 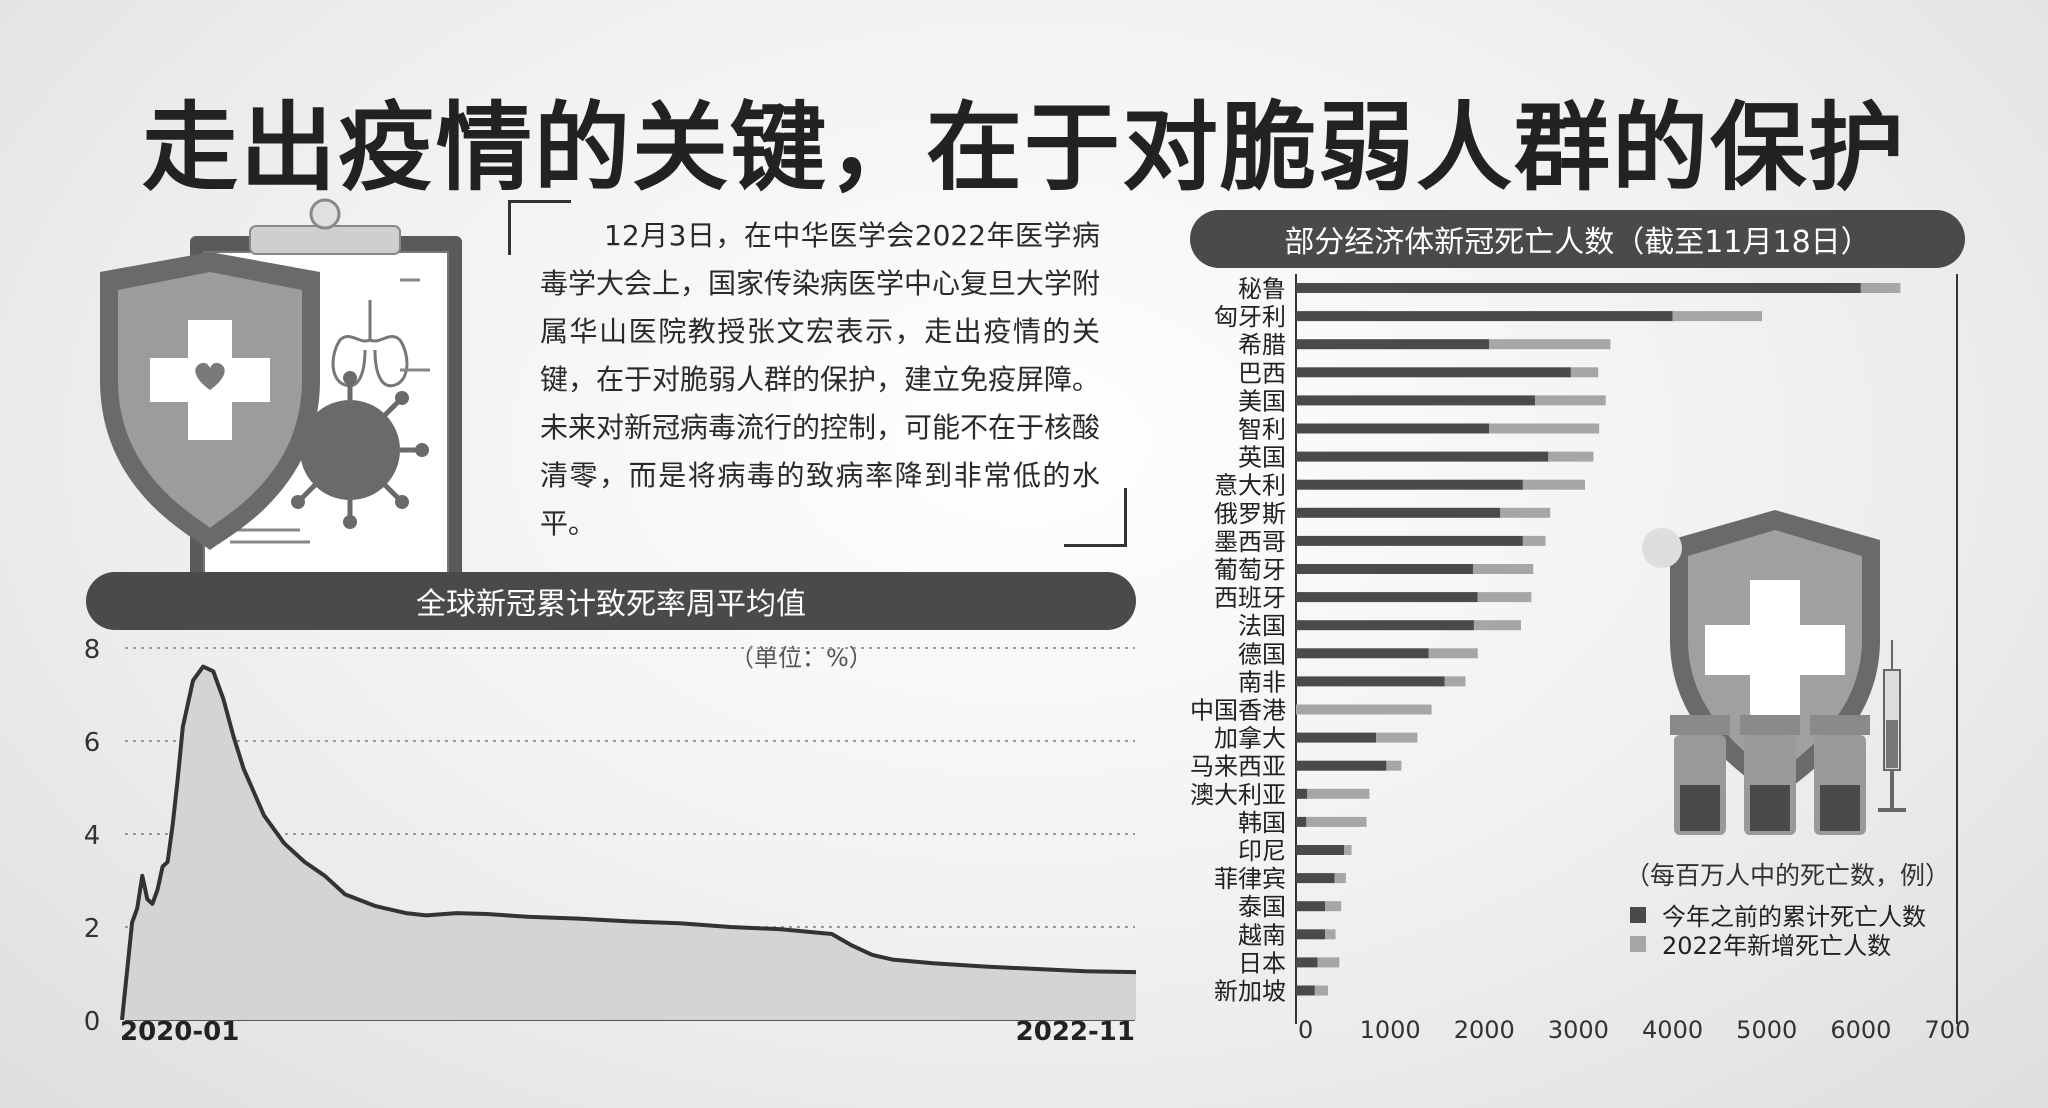 What do you see at coordinates (330, 411) in the screenshot?
I see `document-lines-icon` at bounding box center [330, 411].